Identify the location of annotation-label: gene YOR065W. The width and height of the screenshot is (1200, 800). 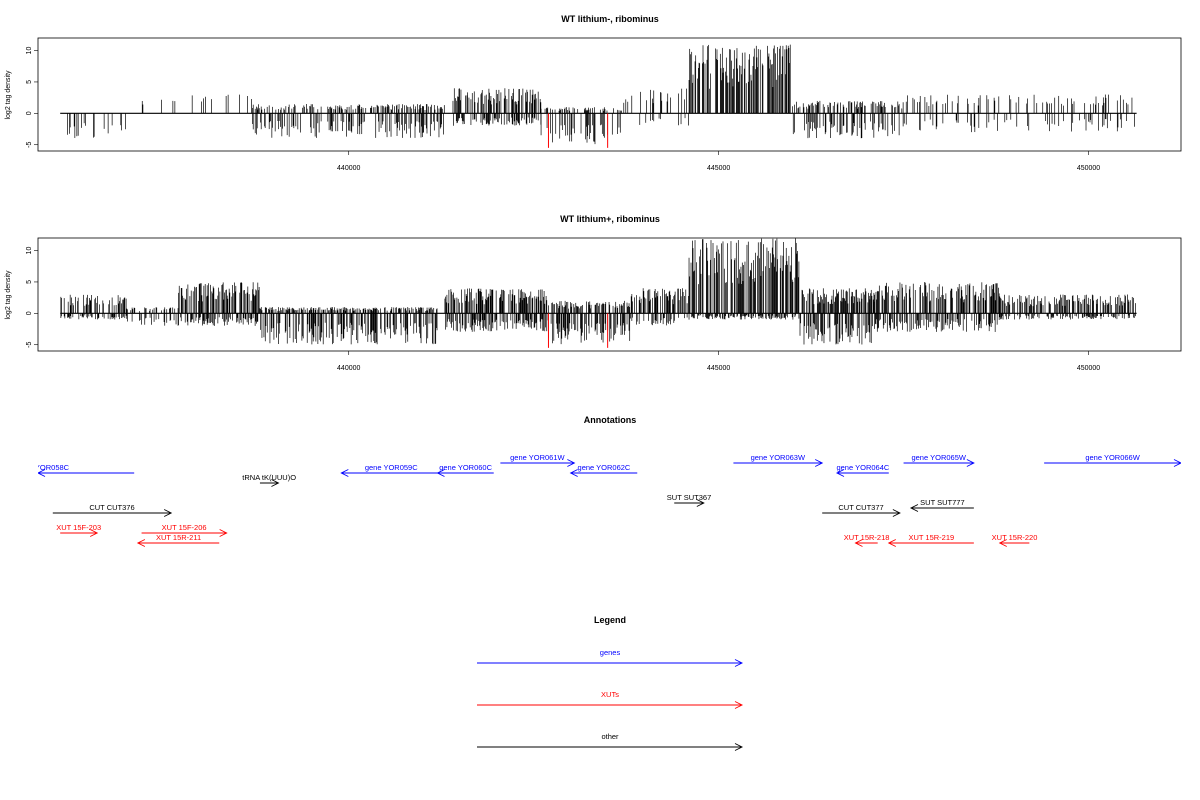
(938, 457).